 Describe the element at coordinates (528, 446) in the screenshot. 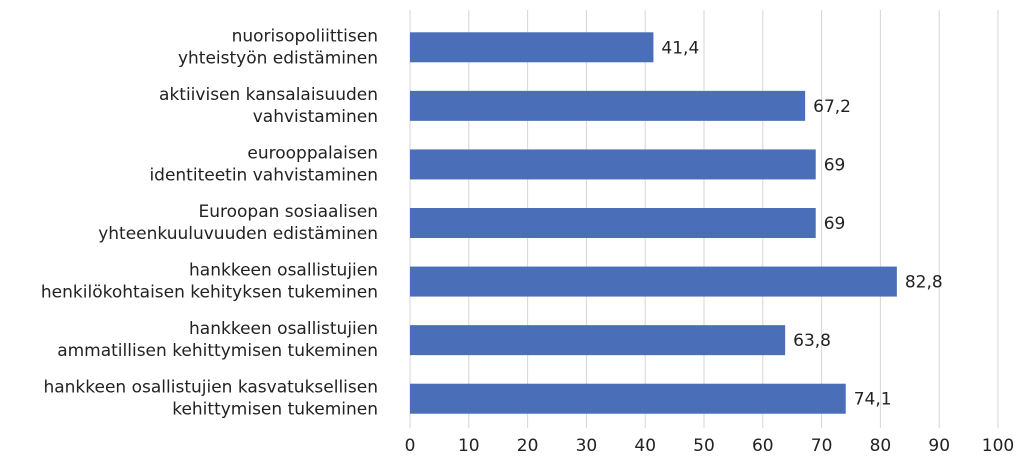

I see `x-tick-label: 20` at that location.